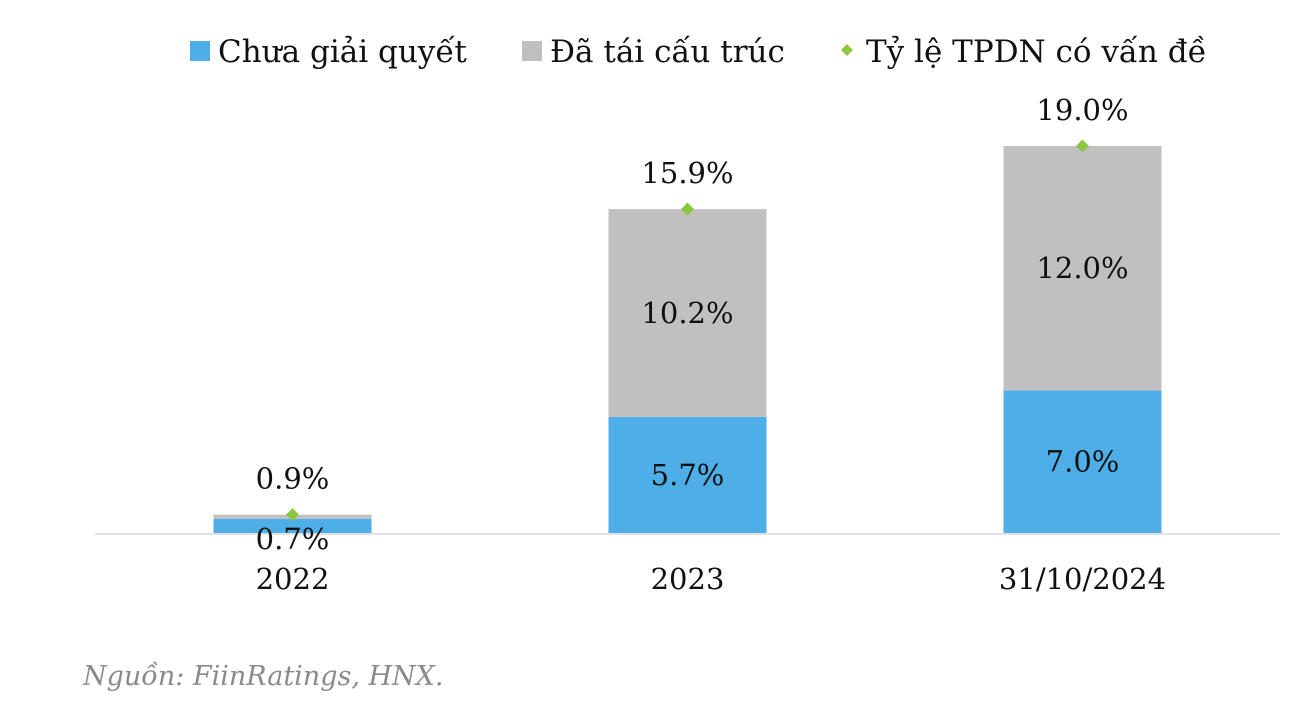 The height and width of the screenshot is (718, 1290). Describe the element at coordinates (1082, 110) in the screenshot. I see `marker-label: 19.0%` at that location.